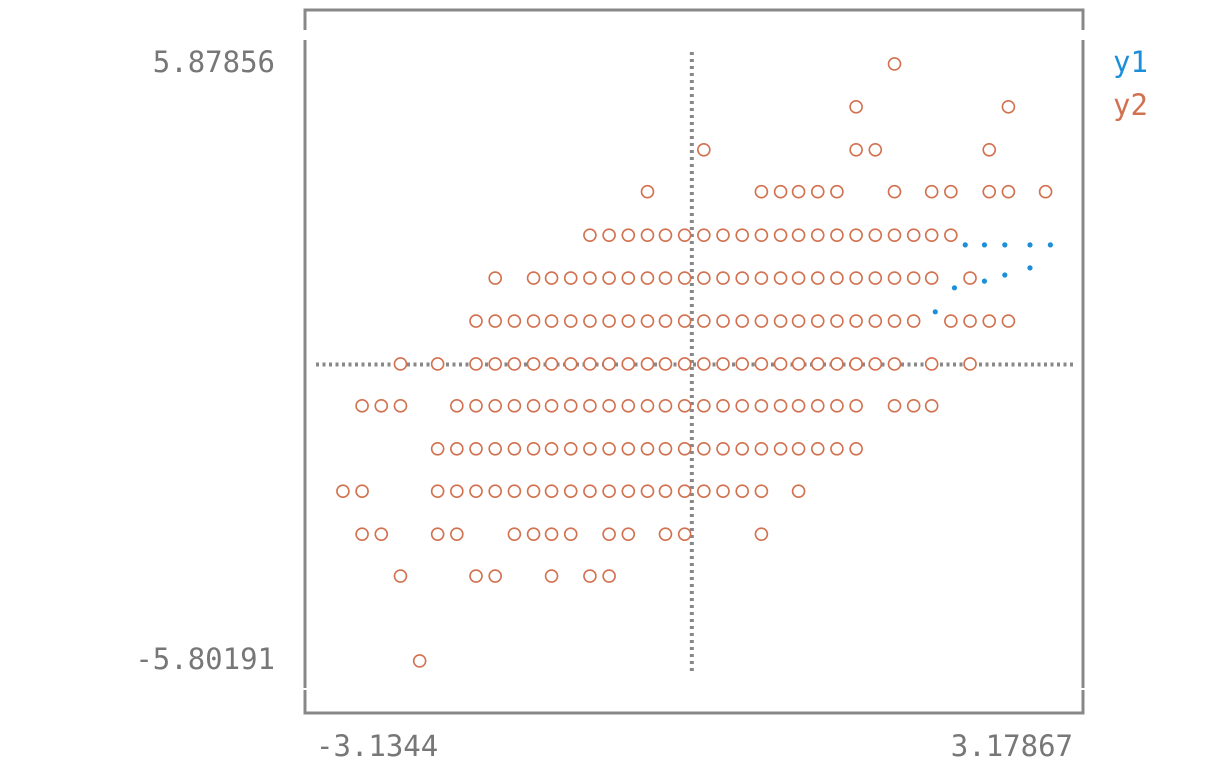 This screenshot has height=772, width=1216. I want to click on y-tick-label: 5.87856, so click(214, 62).